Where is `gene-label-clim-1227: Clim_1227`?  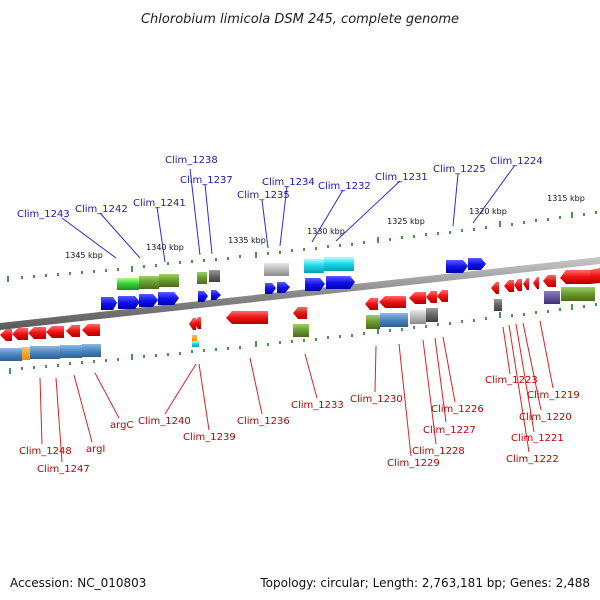
gene-label-clim-1227: Clim_1227 is located at coordinates (449, 430).